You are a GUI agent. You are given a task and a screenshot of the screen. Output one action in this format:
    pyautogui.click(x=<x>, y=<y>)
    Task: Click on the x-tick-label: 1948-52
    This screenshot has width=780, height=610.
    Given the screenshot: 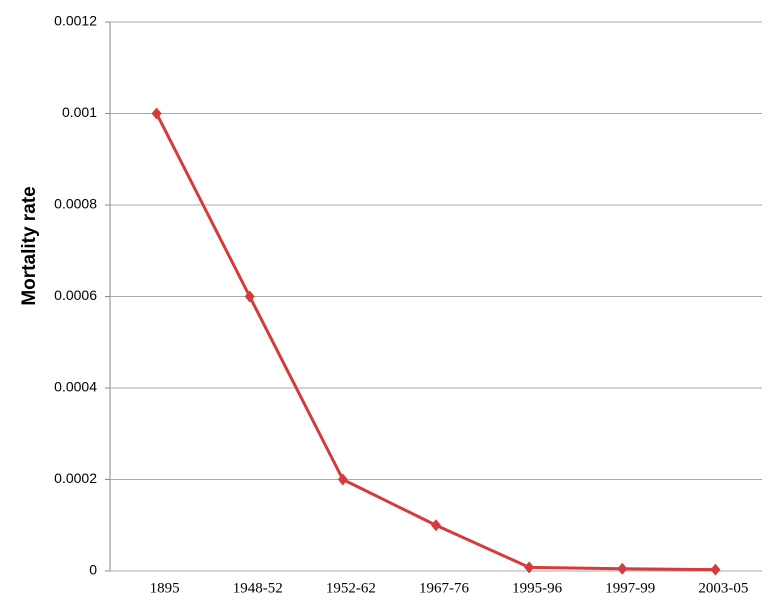 What is the action you would take?
    pyautogui.click(x=258, y=588)
    